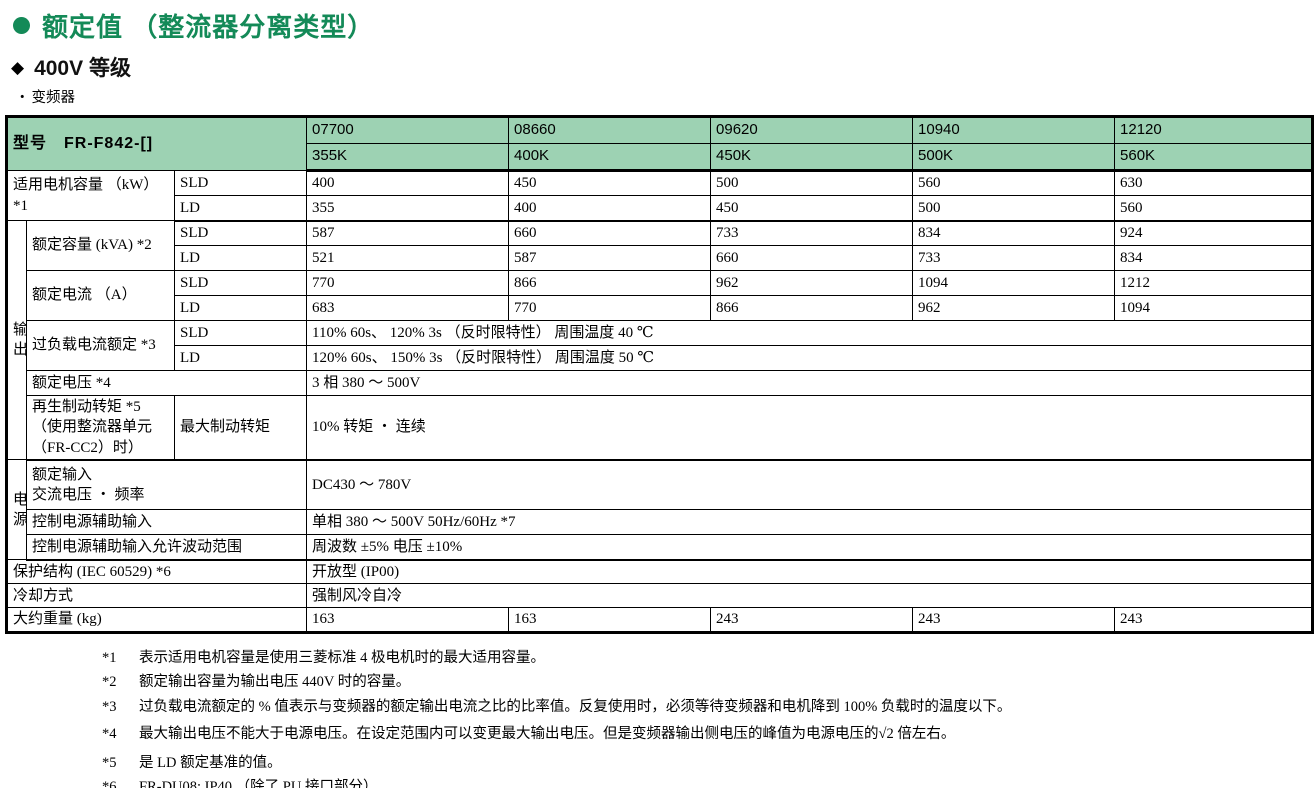  What do you see at coordinates (1214, 258) in the screenshot?
I see `rated-capacity-ld-4: 834` at bounding box center [1214, 258].